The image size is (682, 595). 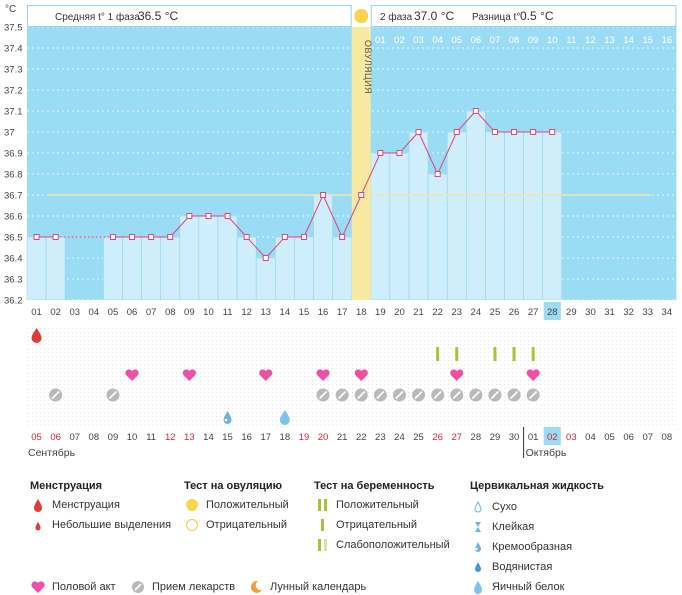 I want to click on one-line-icon, so click(x=322, y=525).